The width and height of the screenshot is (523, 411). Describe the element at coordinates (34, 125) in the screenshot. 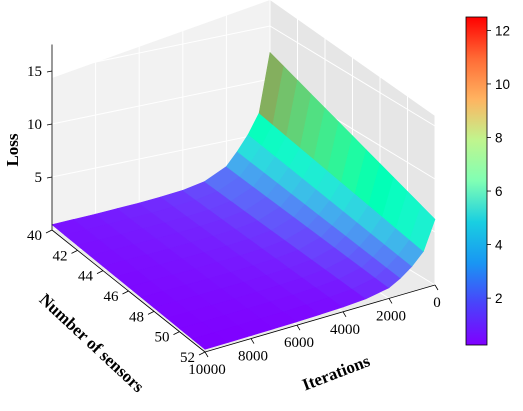

I see `z-tick-label: 10` at that location.